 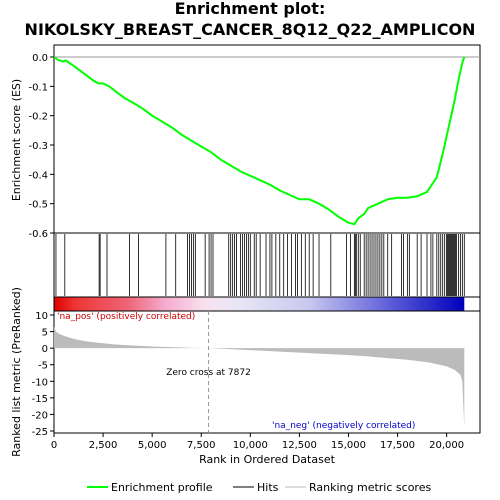 What do you see at coordinates (446, 445) in the screenshot?
I see `xtick-label: 20,000` at bounding box center [446, 445].